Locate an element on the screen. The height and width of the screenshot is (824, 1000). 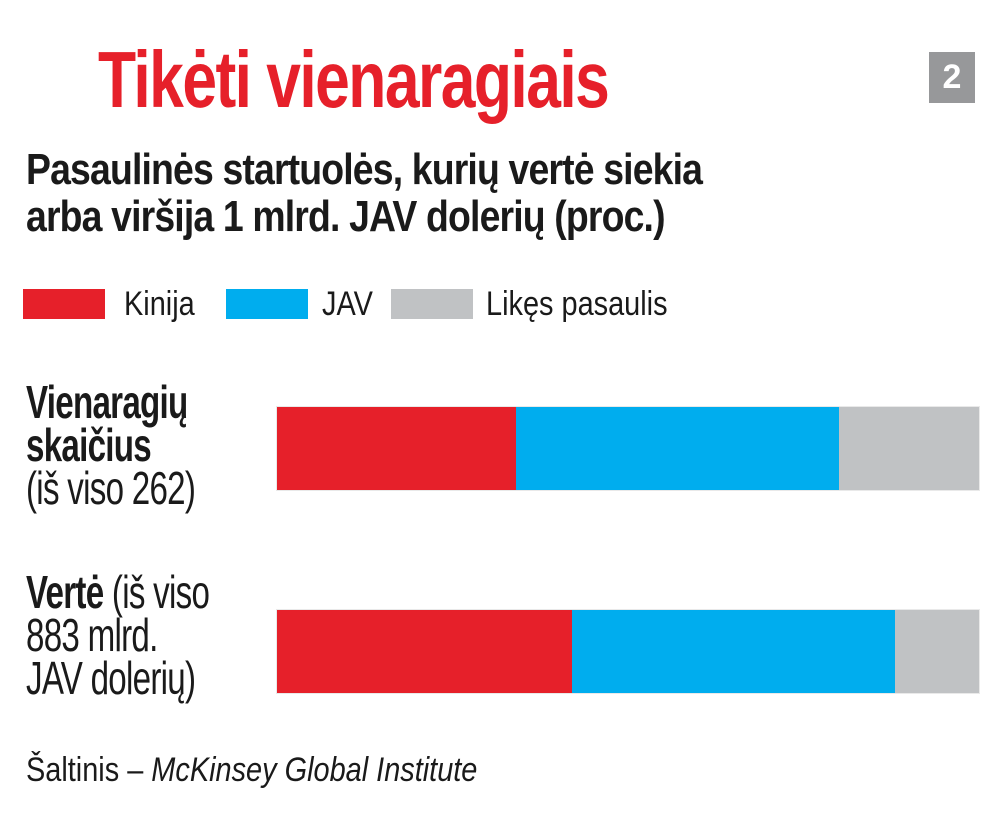
legend-label-jav: JAV is located at coordinates (347, 304).